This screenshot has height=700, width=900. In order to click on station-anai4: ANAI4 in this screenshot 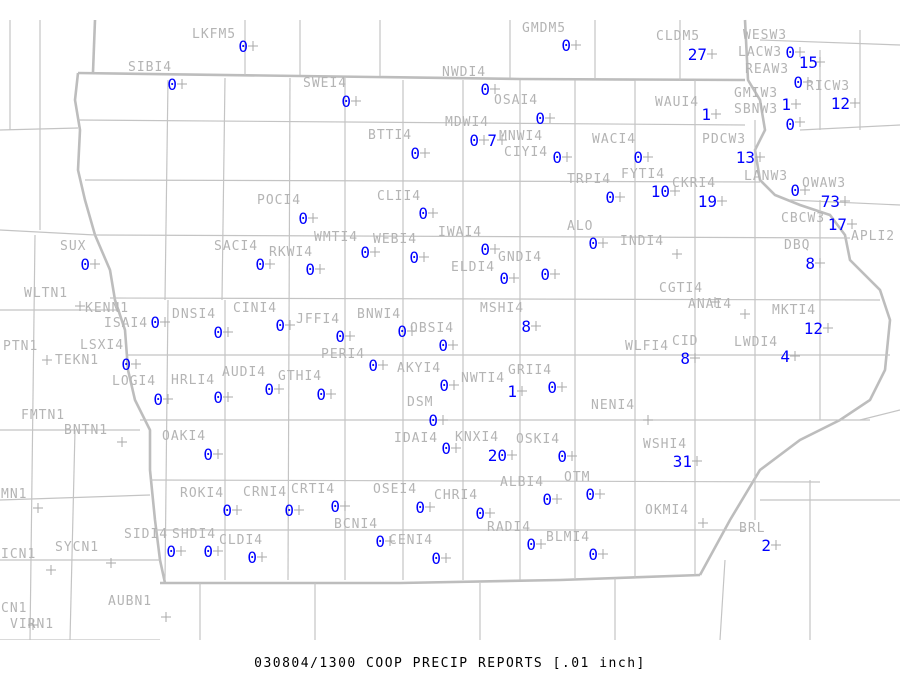, I will do `click(719, 308)`.